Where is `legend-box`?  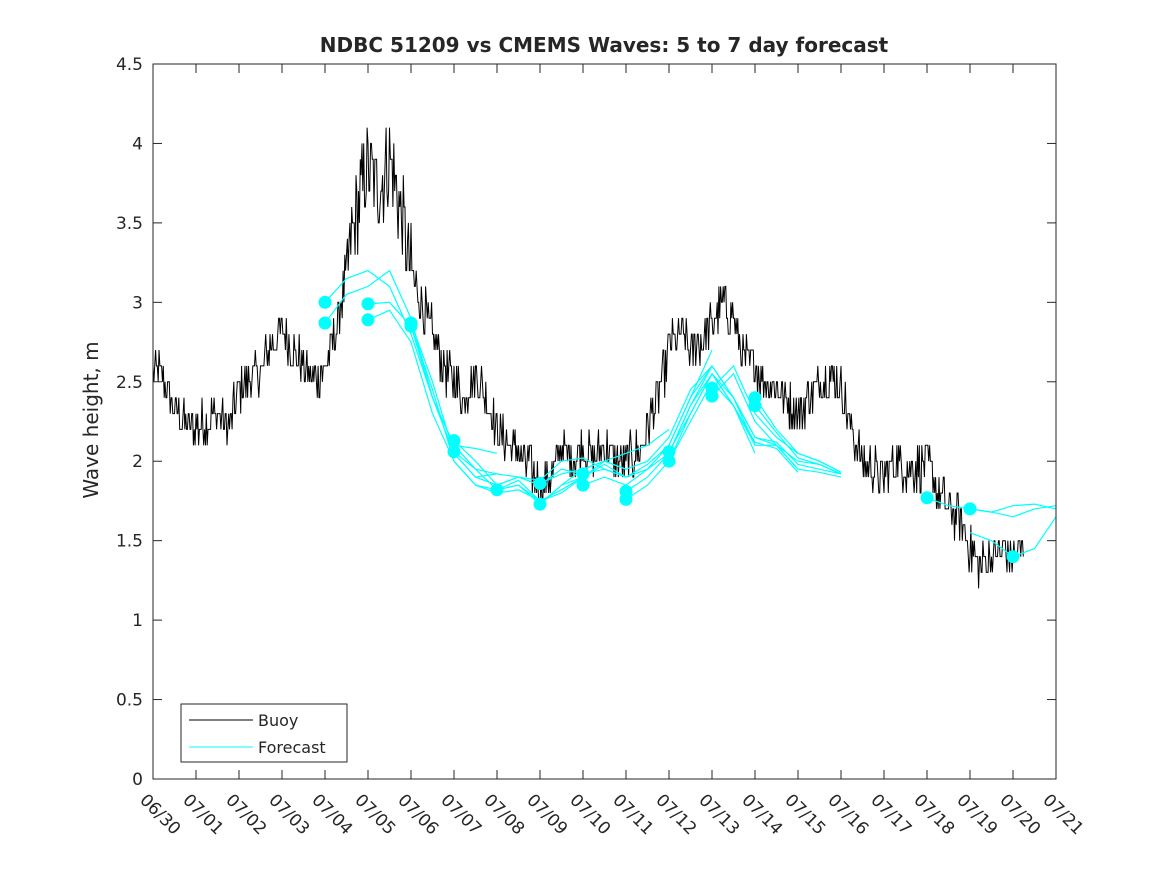 legend-box is located at coordinates (264, 733).